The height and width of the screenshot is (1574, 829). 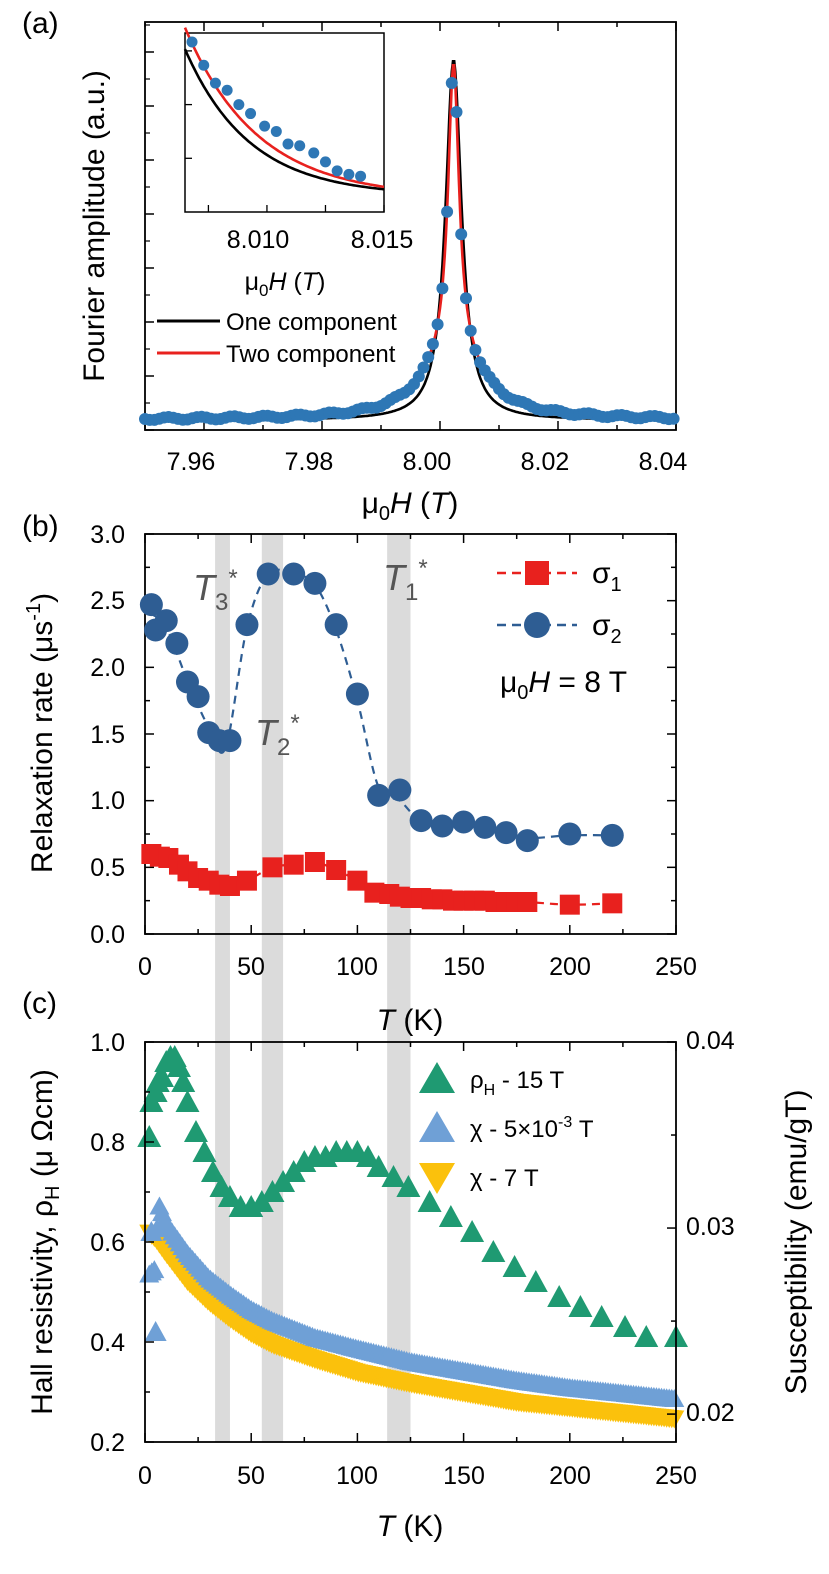 What do you see at coordinates (674, 1419) in the screenshot?
I see `chi-7t-point` at bounding box center [674, 1419].